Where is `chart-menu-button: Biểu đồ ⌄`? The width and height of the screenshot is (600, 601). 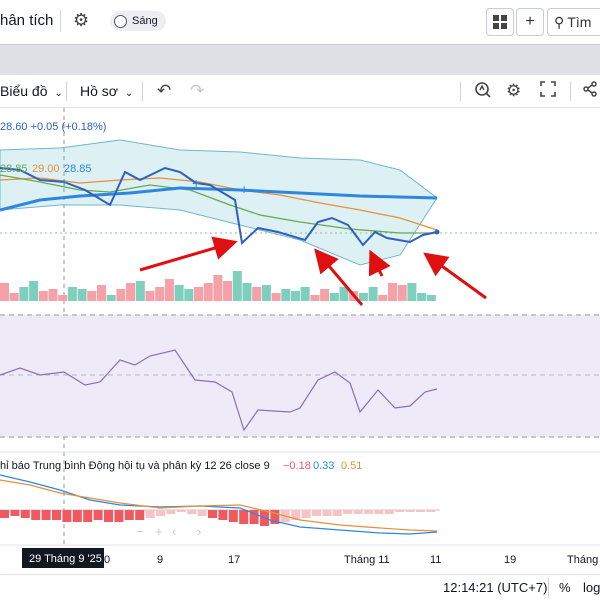 chart-menu-button: Biểu đồ ⌄ is located at coordinates (31, 91).